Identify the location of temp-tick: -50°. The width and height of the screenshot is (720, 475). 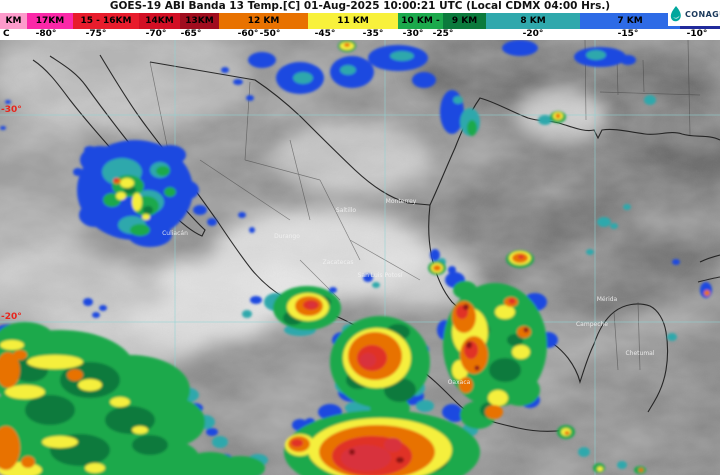
(270, 34).